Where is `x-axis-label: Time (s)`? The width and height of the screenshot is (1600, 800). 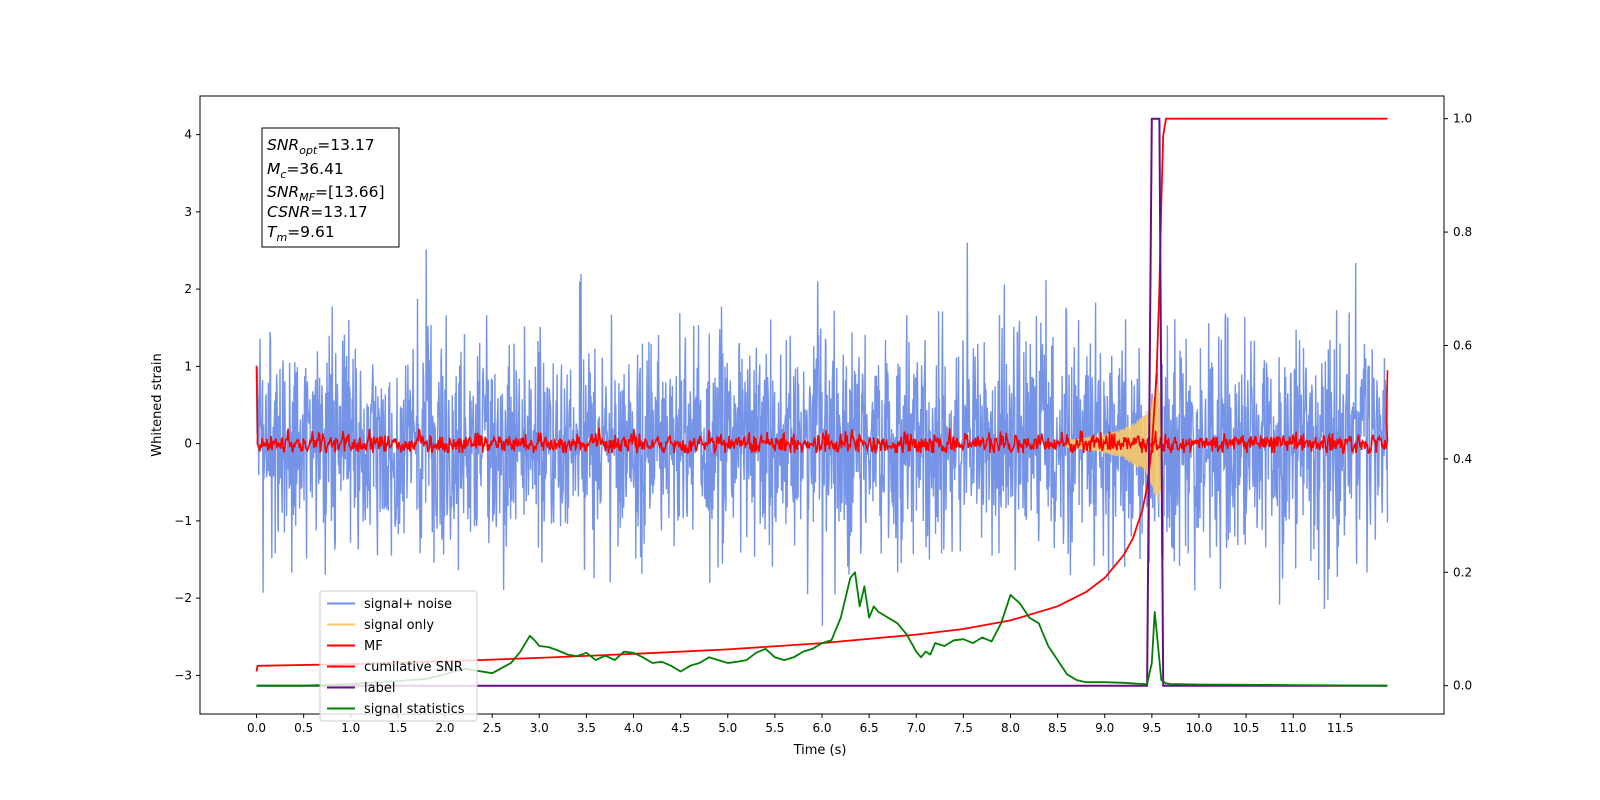
x-axis-label: Time (s) is located at coordinates (820, 750).